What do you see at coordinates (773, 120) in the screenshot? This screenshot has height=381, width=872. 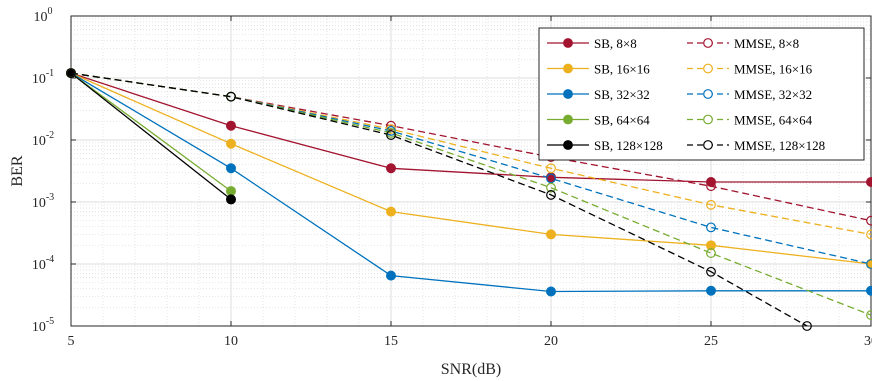 I see `legend-label-8: MMSE, 64×64` at bounding box center [773, 120].